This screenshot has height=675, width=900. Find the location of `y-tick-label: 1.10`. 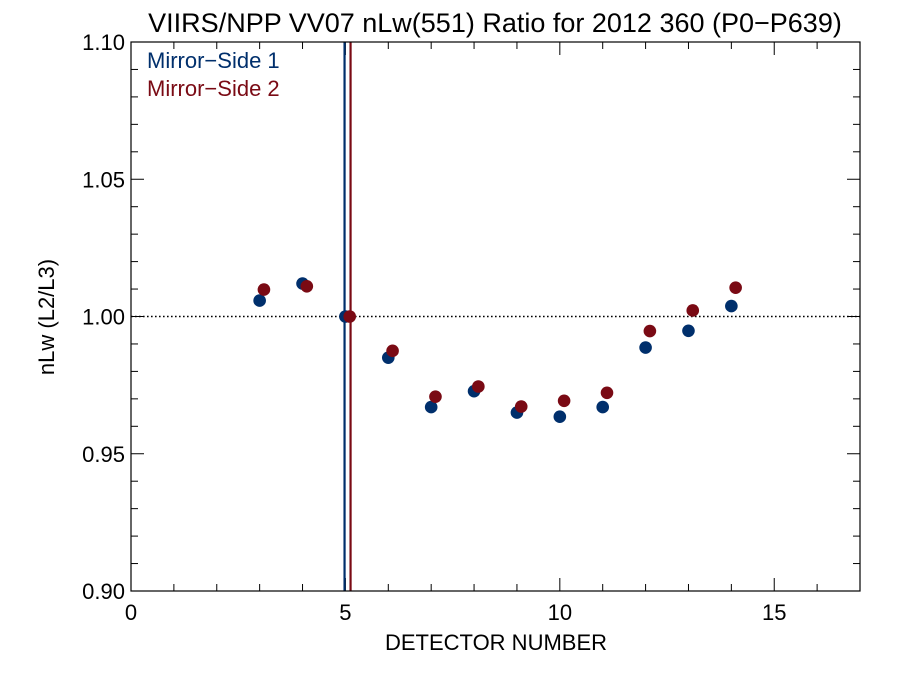

y-tick-label: 1.10 is located at coordinates (103, 42).